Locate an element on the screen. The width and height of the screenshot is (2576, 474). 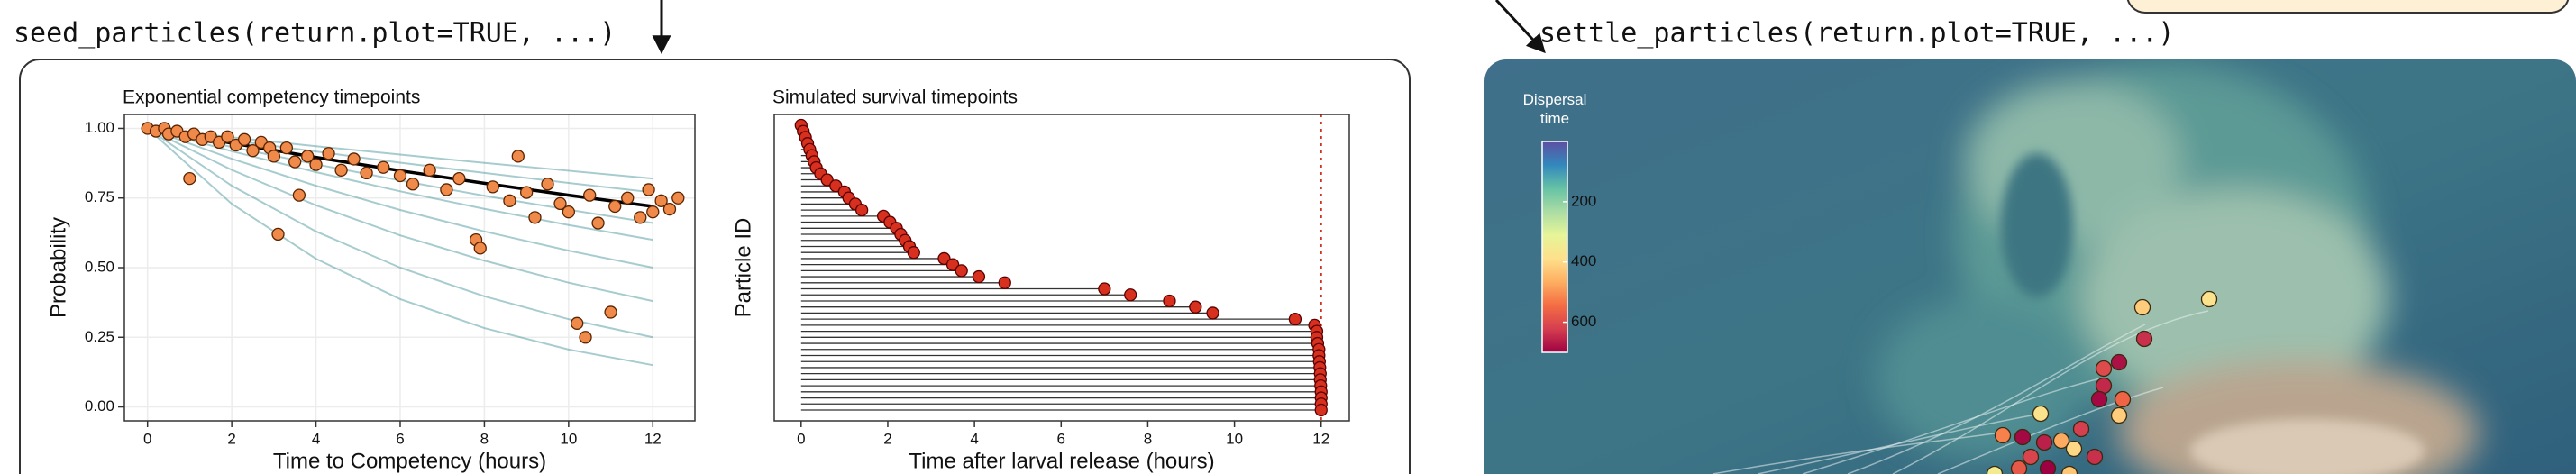
note-box is located at coordinates (2348, 7).